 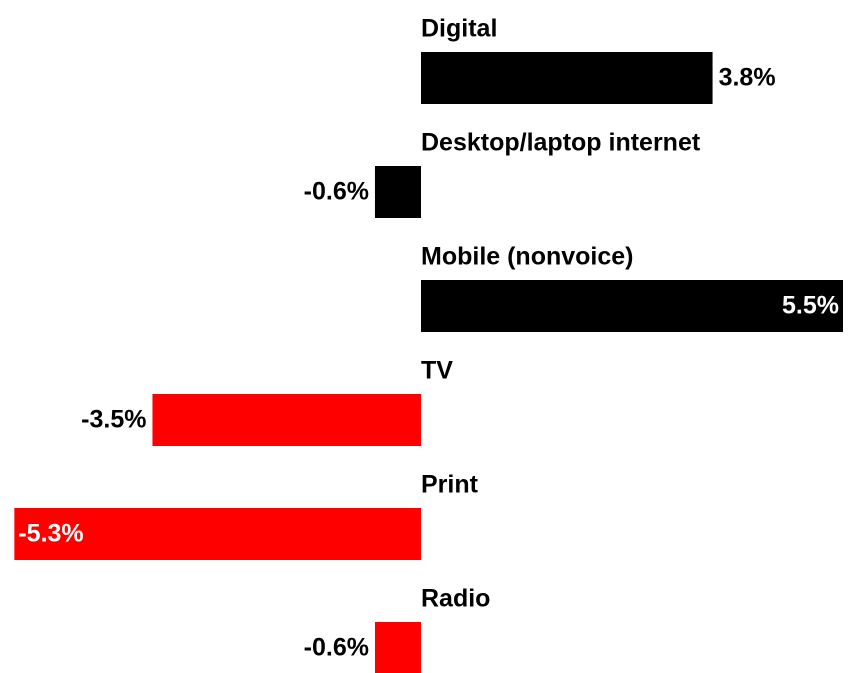 What do you see at coordinates (459, 29) in the screenshot?
I see `category-label: Digital` at bounding box center [459, 29].